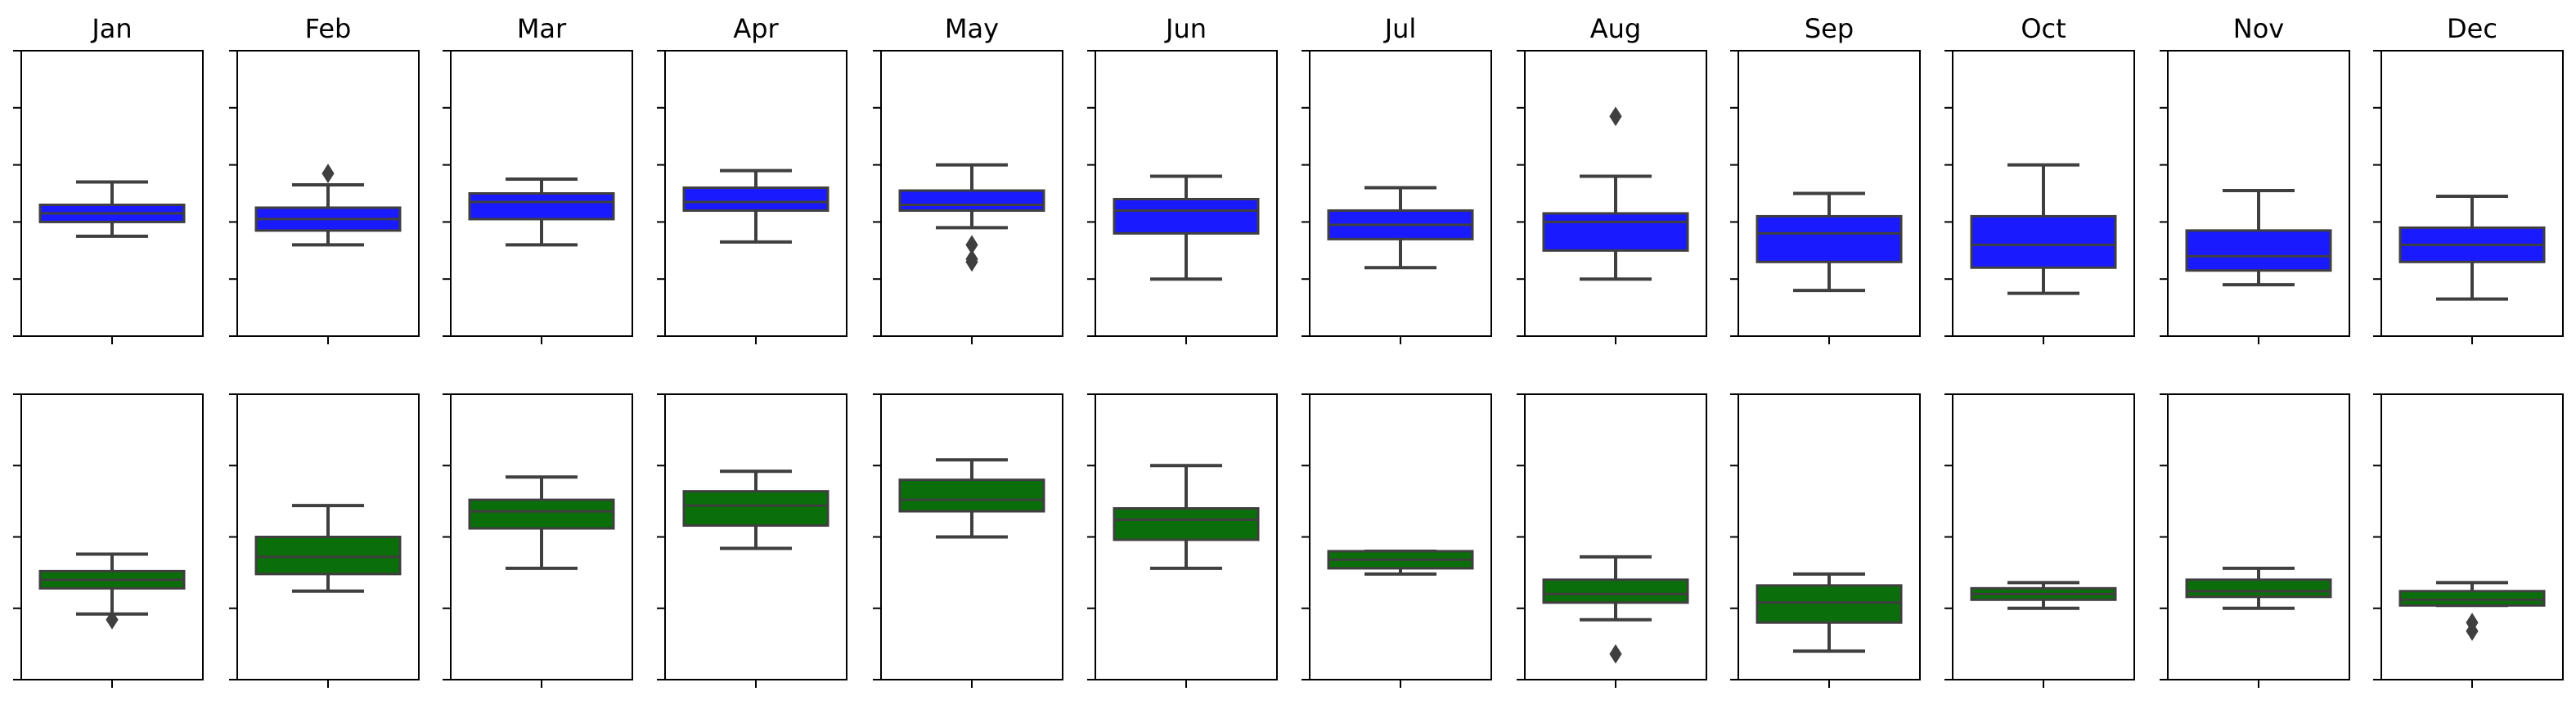 This screenshot has width=2576, height=705. I want to click on panel-frame-row2-jan, so click(112, 536).